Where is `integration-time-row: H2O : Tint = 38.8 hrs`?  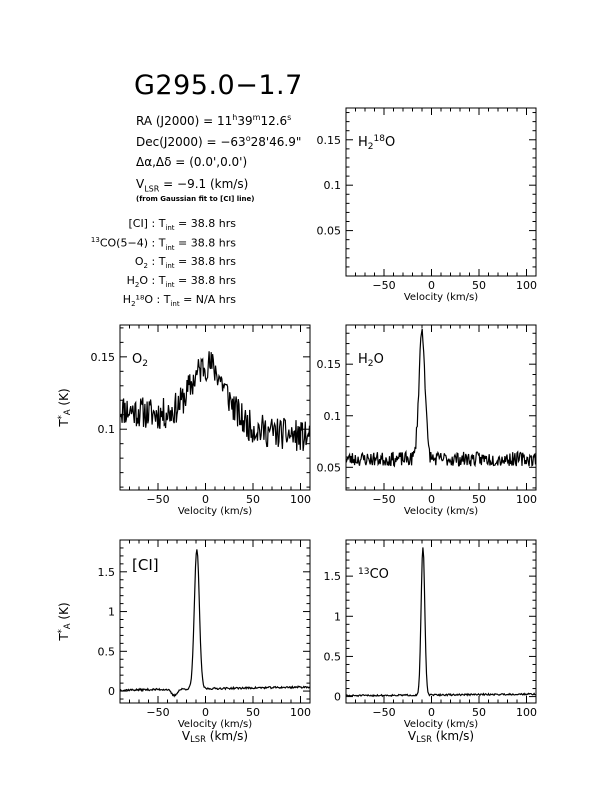
integration-time-row: H2O : Tint = 38.8 hrs is located at coordinates (161, 281).